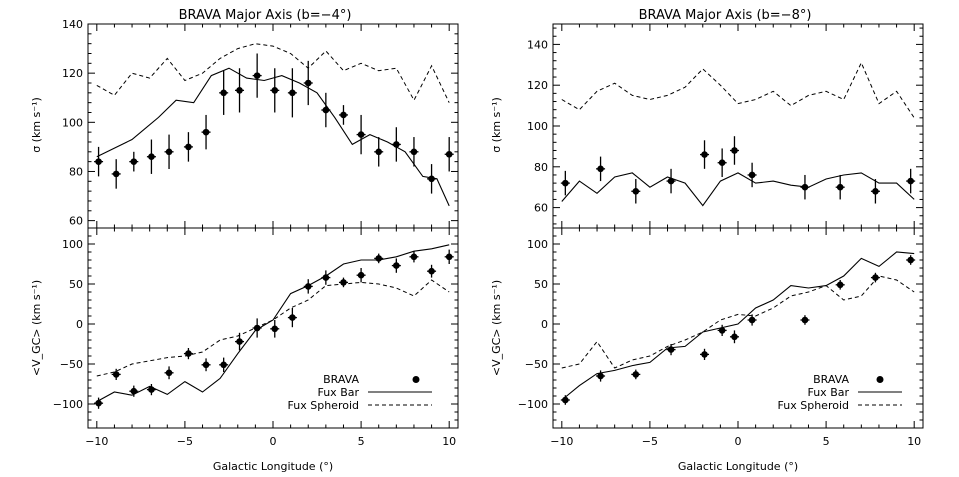  I want to click on b4_sigma-fux-spheroid-line, so click(273, 73).